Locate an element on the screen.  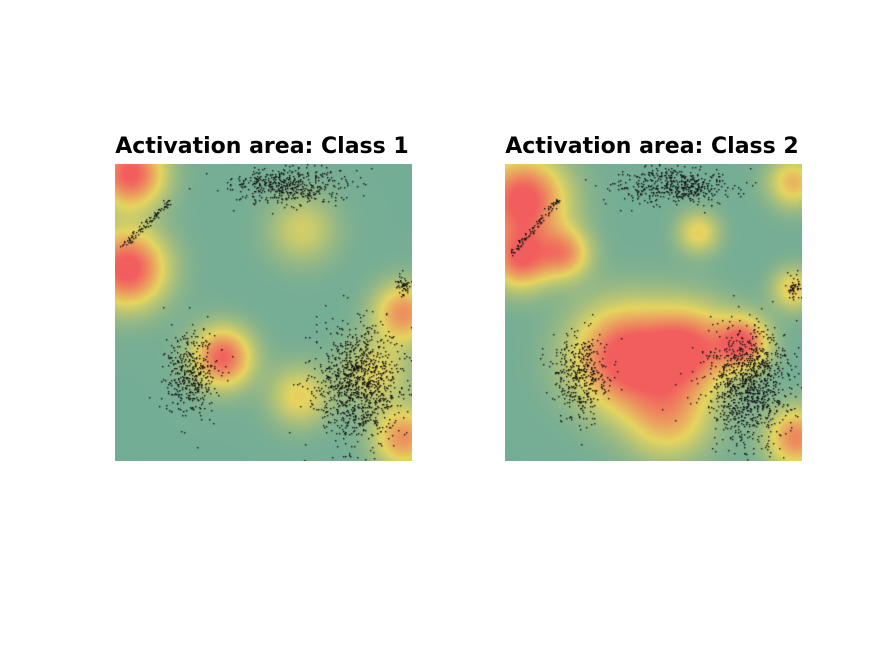
chart-title: Activation area: Class 2 is located at coordinates (652, 146).